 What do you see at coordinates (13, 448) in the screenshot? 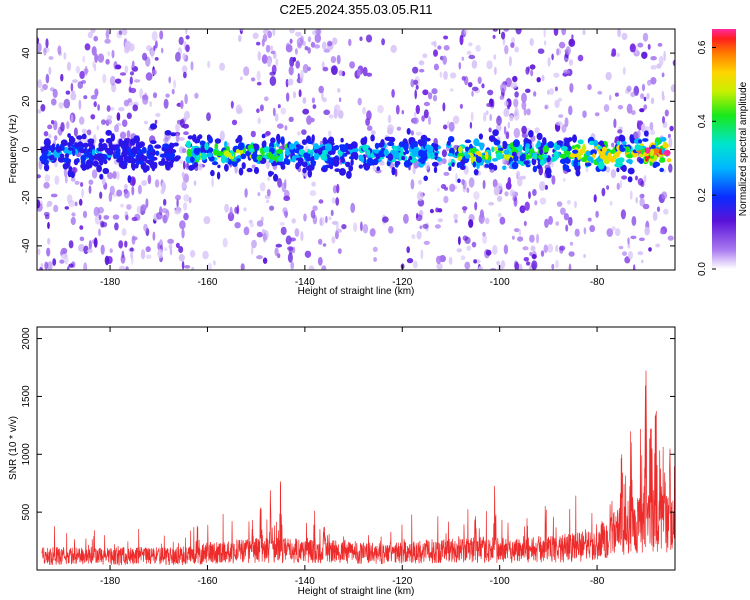
I see `snr-y-axis-label: SNR (10 * v/v)` at bounding box center [13, 448].